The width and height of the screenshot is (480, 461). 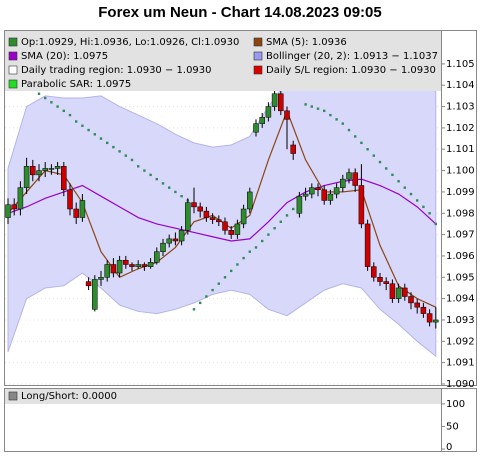 What do you see at coordinates (452, 426) in the screenshot?
I see `y-tick-label: 50` at bounding box center [452, 426].